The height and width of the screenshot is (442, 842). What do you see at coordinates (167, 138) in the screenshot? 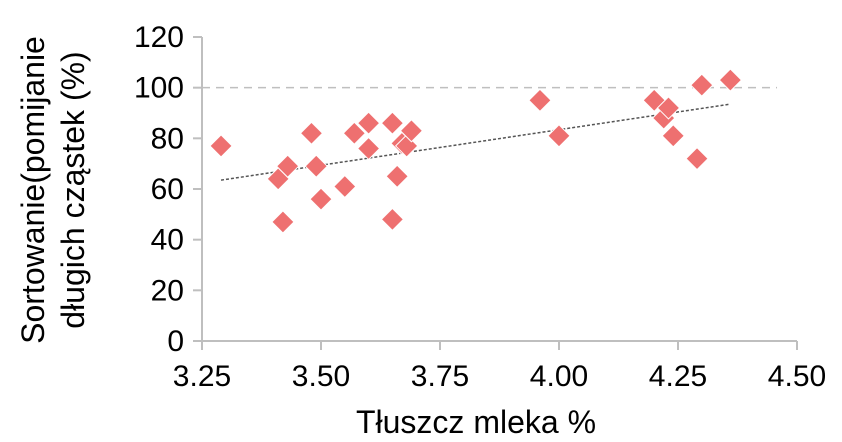
I see `y-tick-label: 80` at bounding box center [167, 138].